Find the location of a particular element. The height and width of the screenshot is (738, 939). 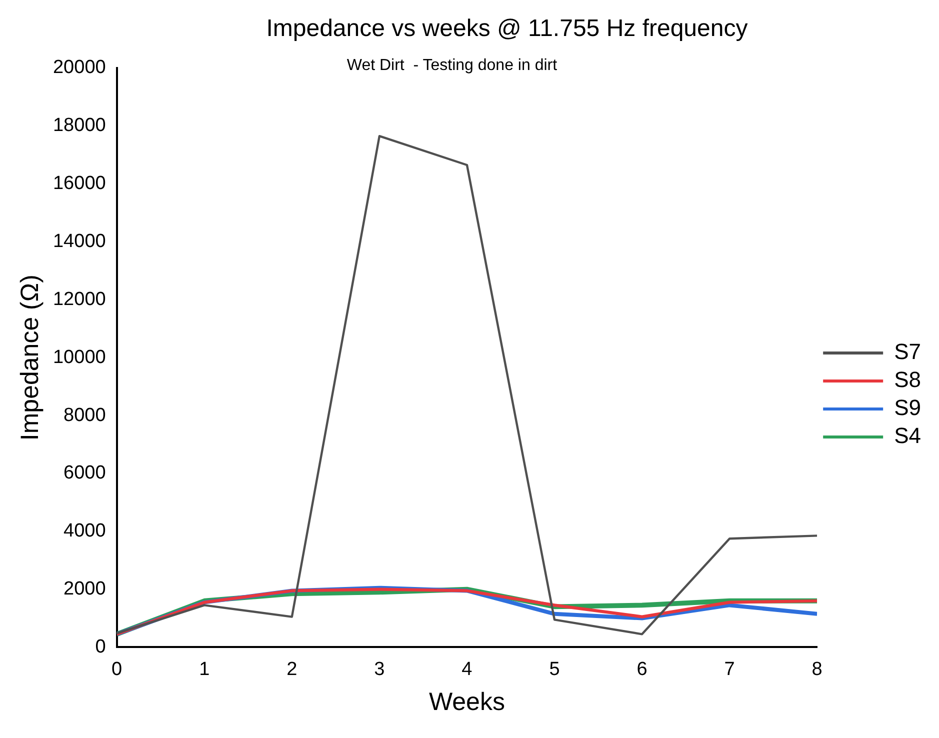

y-tick-label: 0 is located at coordinates (100, 647).